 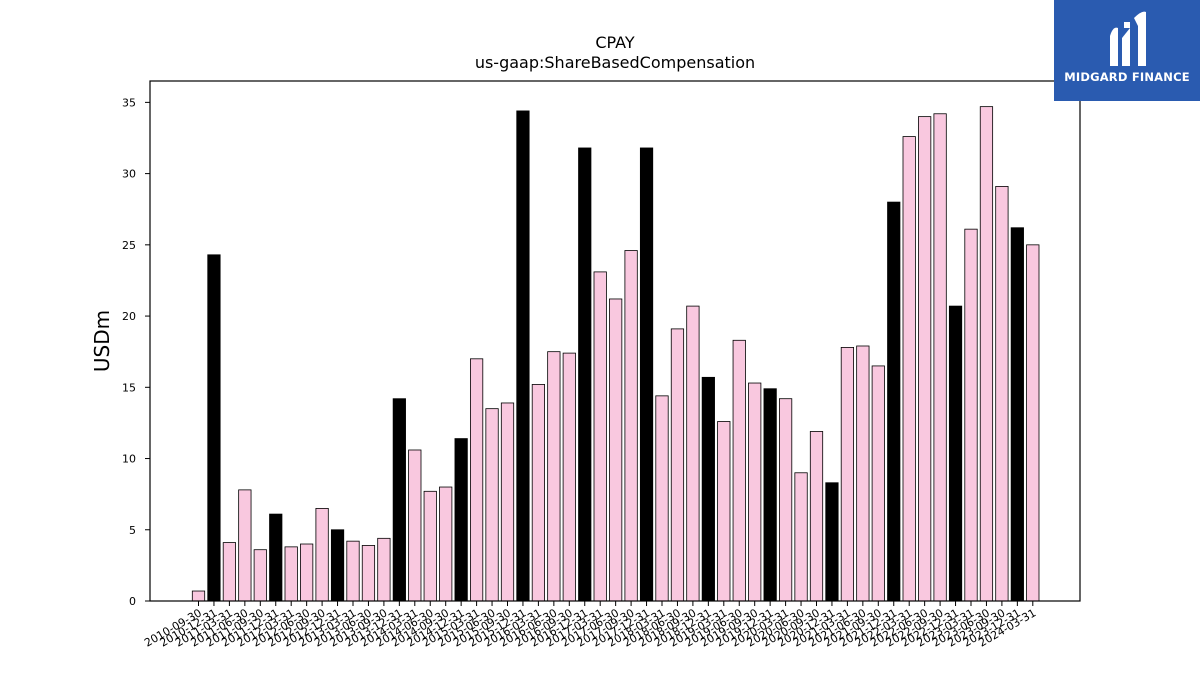 I want to click on y-tick-label: 5, so click(x=132, y=530).